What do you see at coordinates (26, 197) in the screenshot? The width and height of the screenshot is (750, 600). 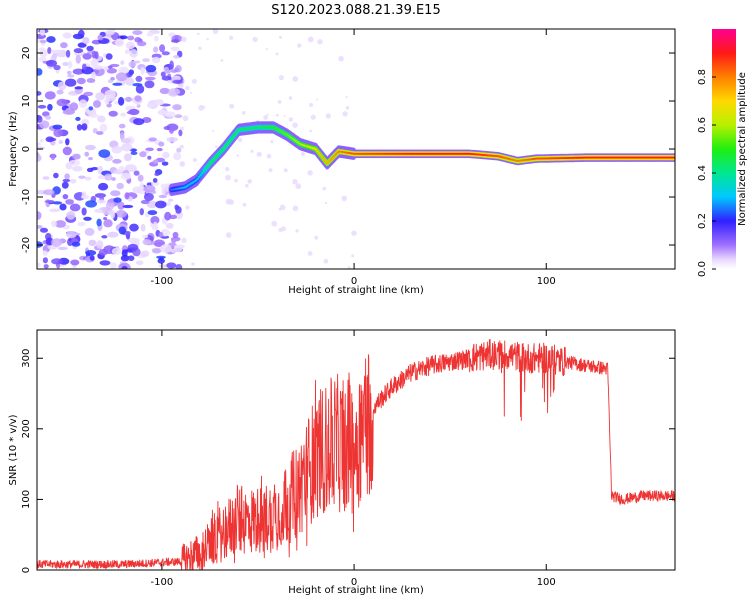 I see `y-tick-label: -10` at bounding box center [26, 197].